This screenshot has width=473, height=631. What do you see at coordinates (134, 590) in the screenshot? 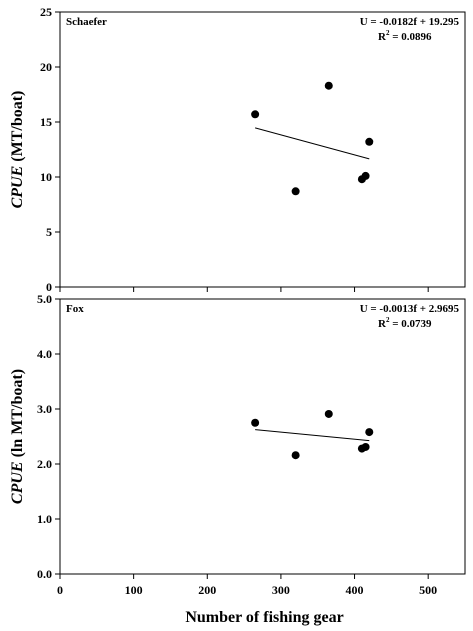
I see `x-tick-label: 100` at bounding box center [134, 590].